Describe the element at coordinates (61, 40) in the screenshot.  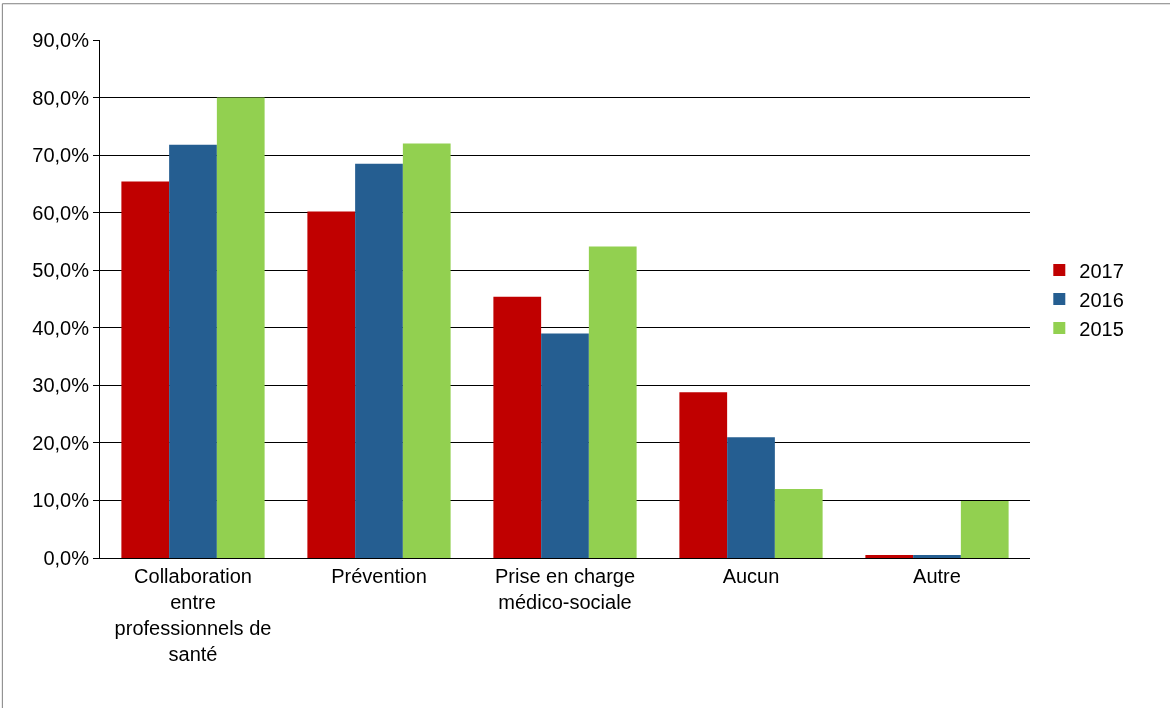
I see `y-tick-label: 90,0%` at that location.